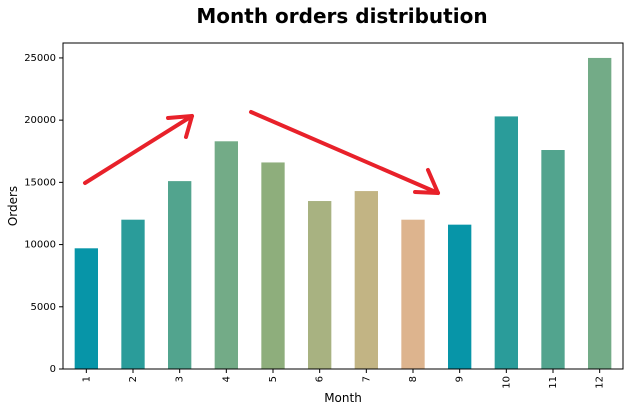  I want to click on x-axis-label: Month, so click(343, 398).